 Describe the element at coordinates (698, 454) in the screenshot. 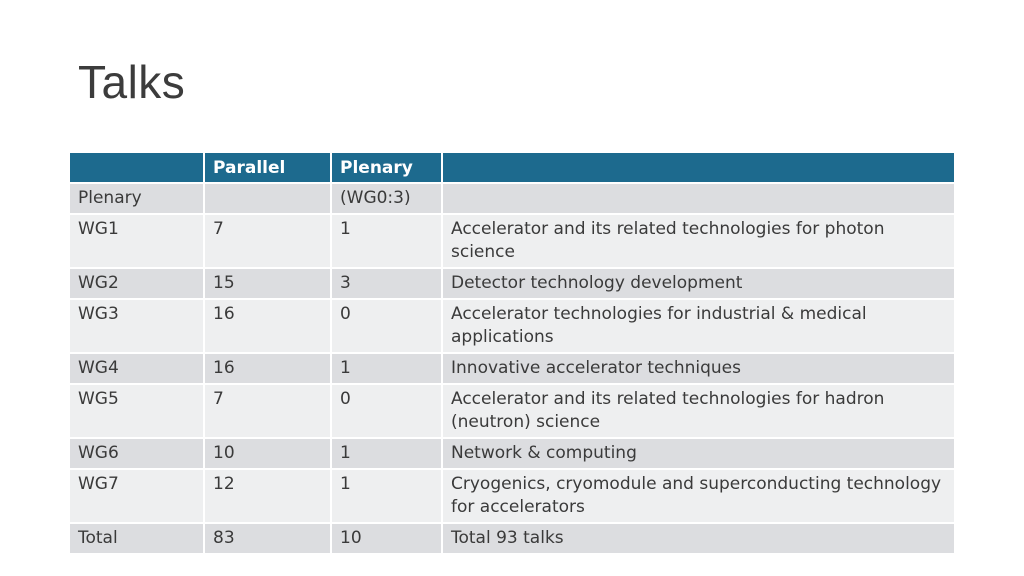

I see `cell-description: Network & computing` at that location.